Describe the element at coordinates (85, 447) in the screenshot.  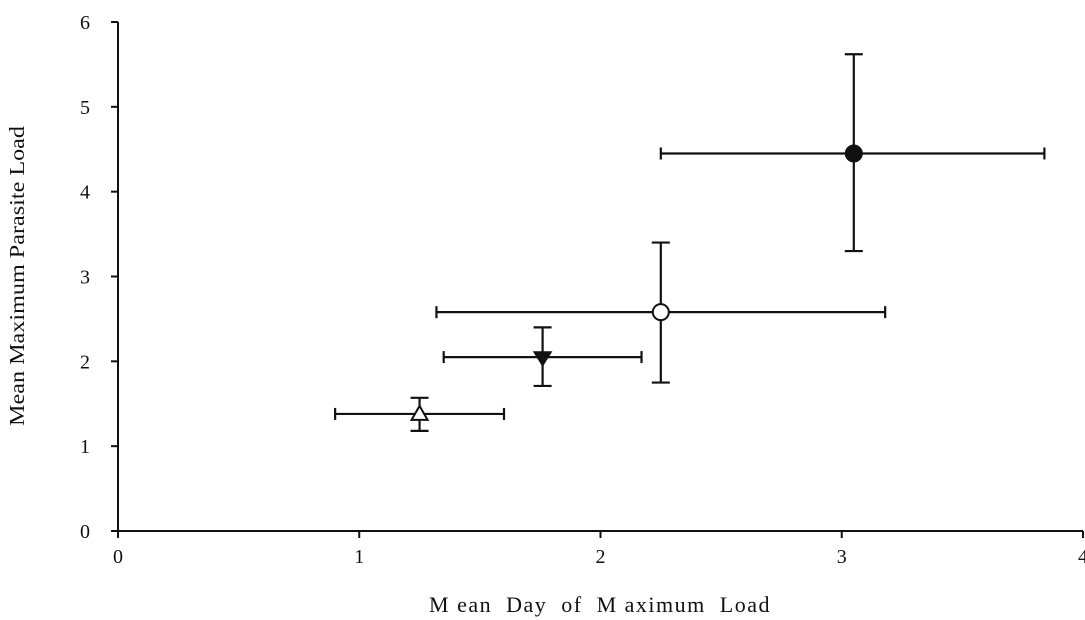
I see `y-tick-label: 1` at that location.